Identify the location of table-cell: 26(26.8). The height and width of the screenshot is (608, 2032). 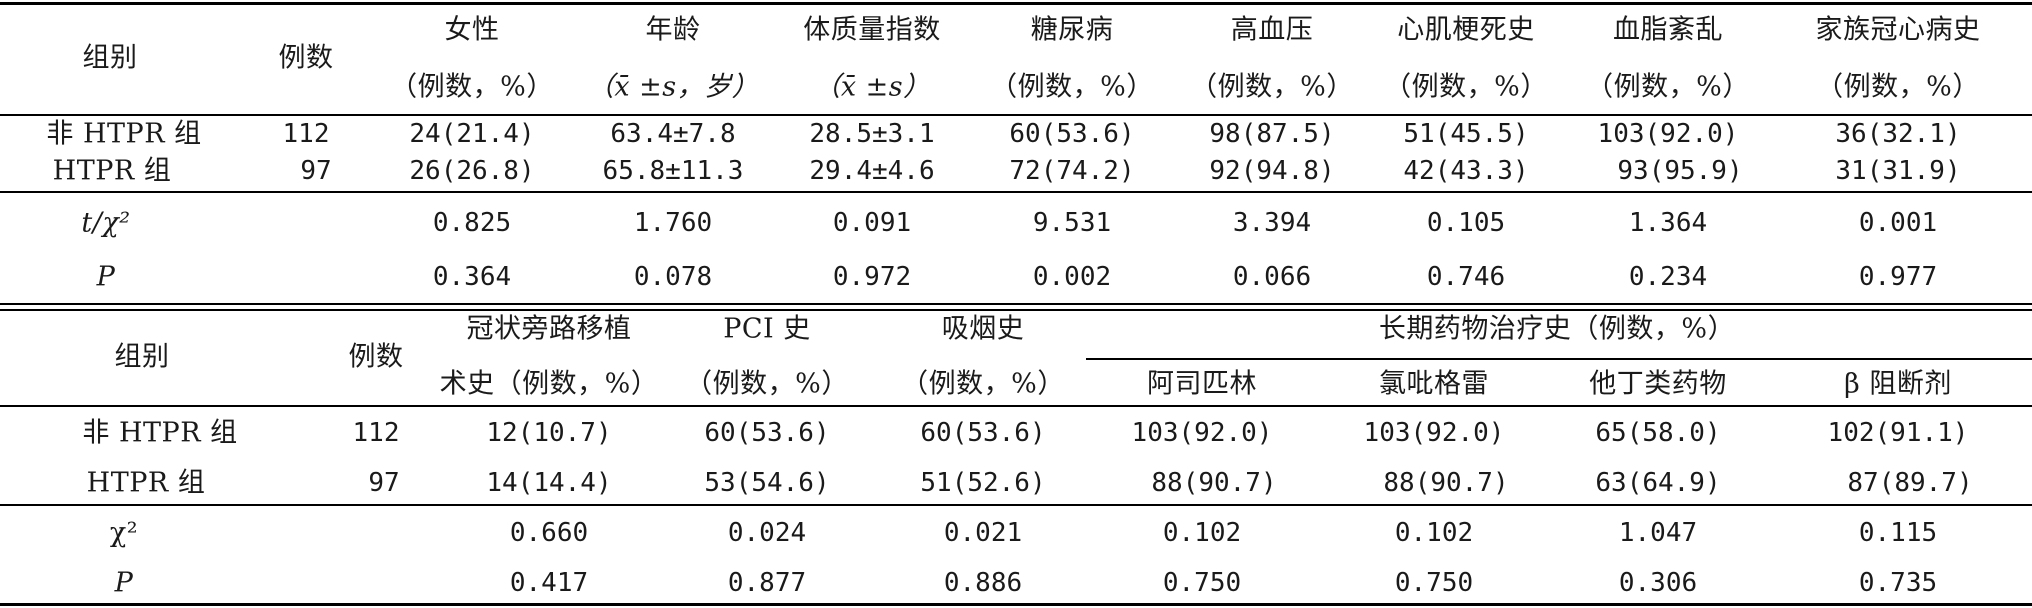
(472, 171).